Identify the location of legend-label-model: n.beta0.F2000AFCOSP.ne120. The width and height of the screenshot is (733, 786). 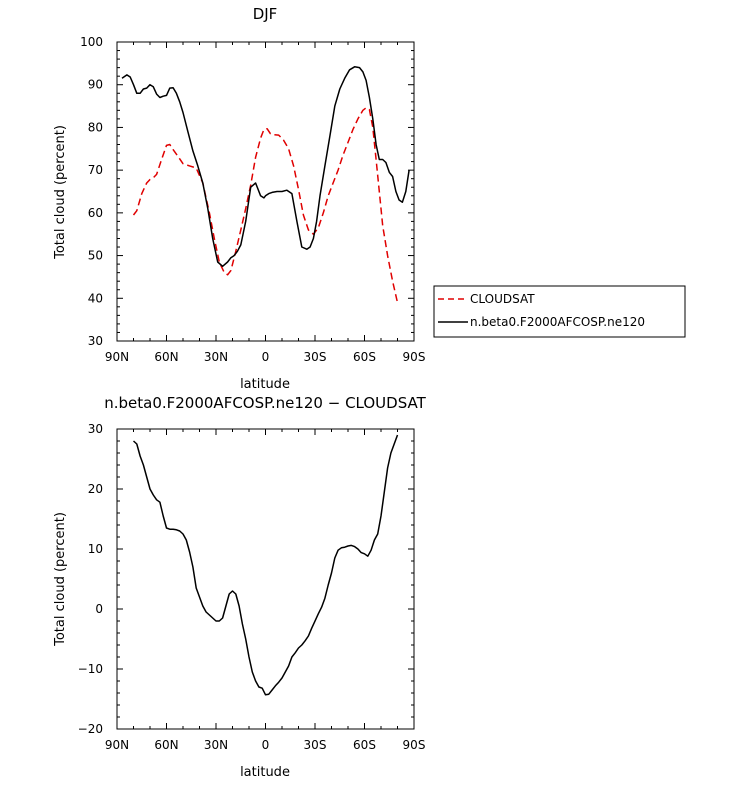
(557, 322).